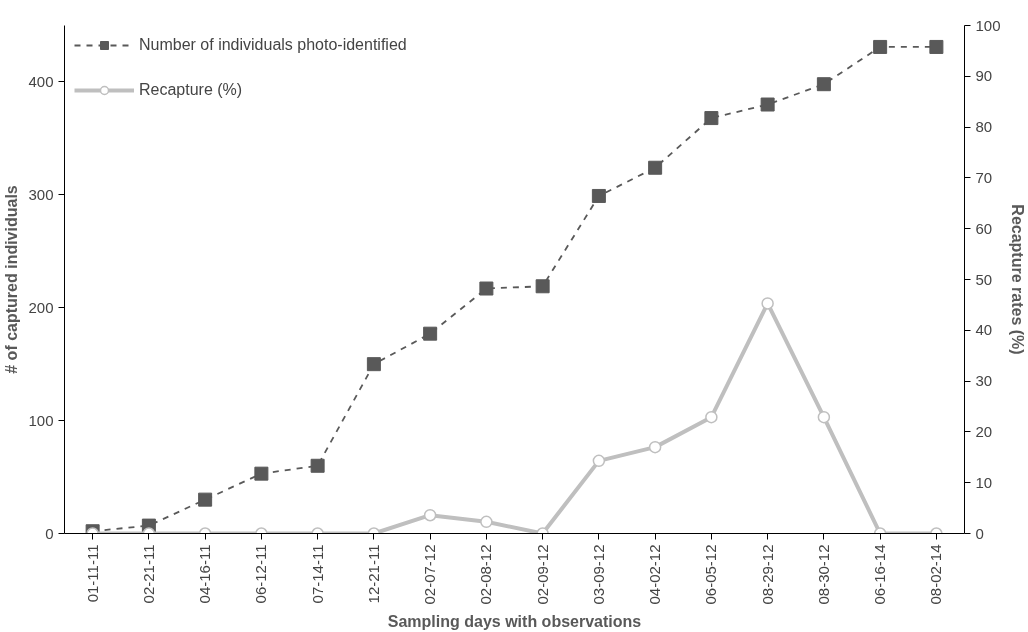  What do you see at coordinates (542, 574) in the screenshot?
I see `x-tick-label: 02-09-12` at bounding box center [542, 574].